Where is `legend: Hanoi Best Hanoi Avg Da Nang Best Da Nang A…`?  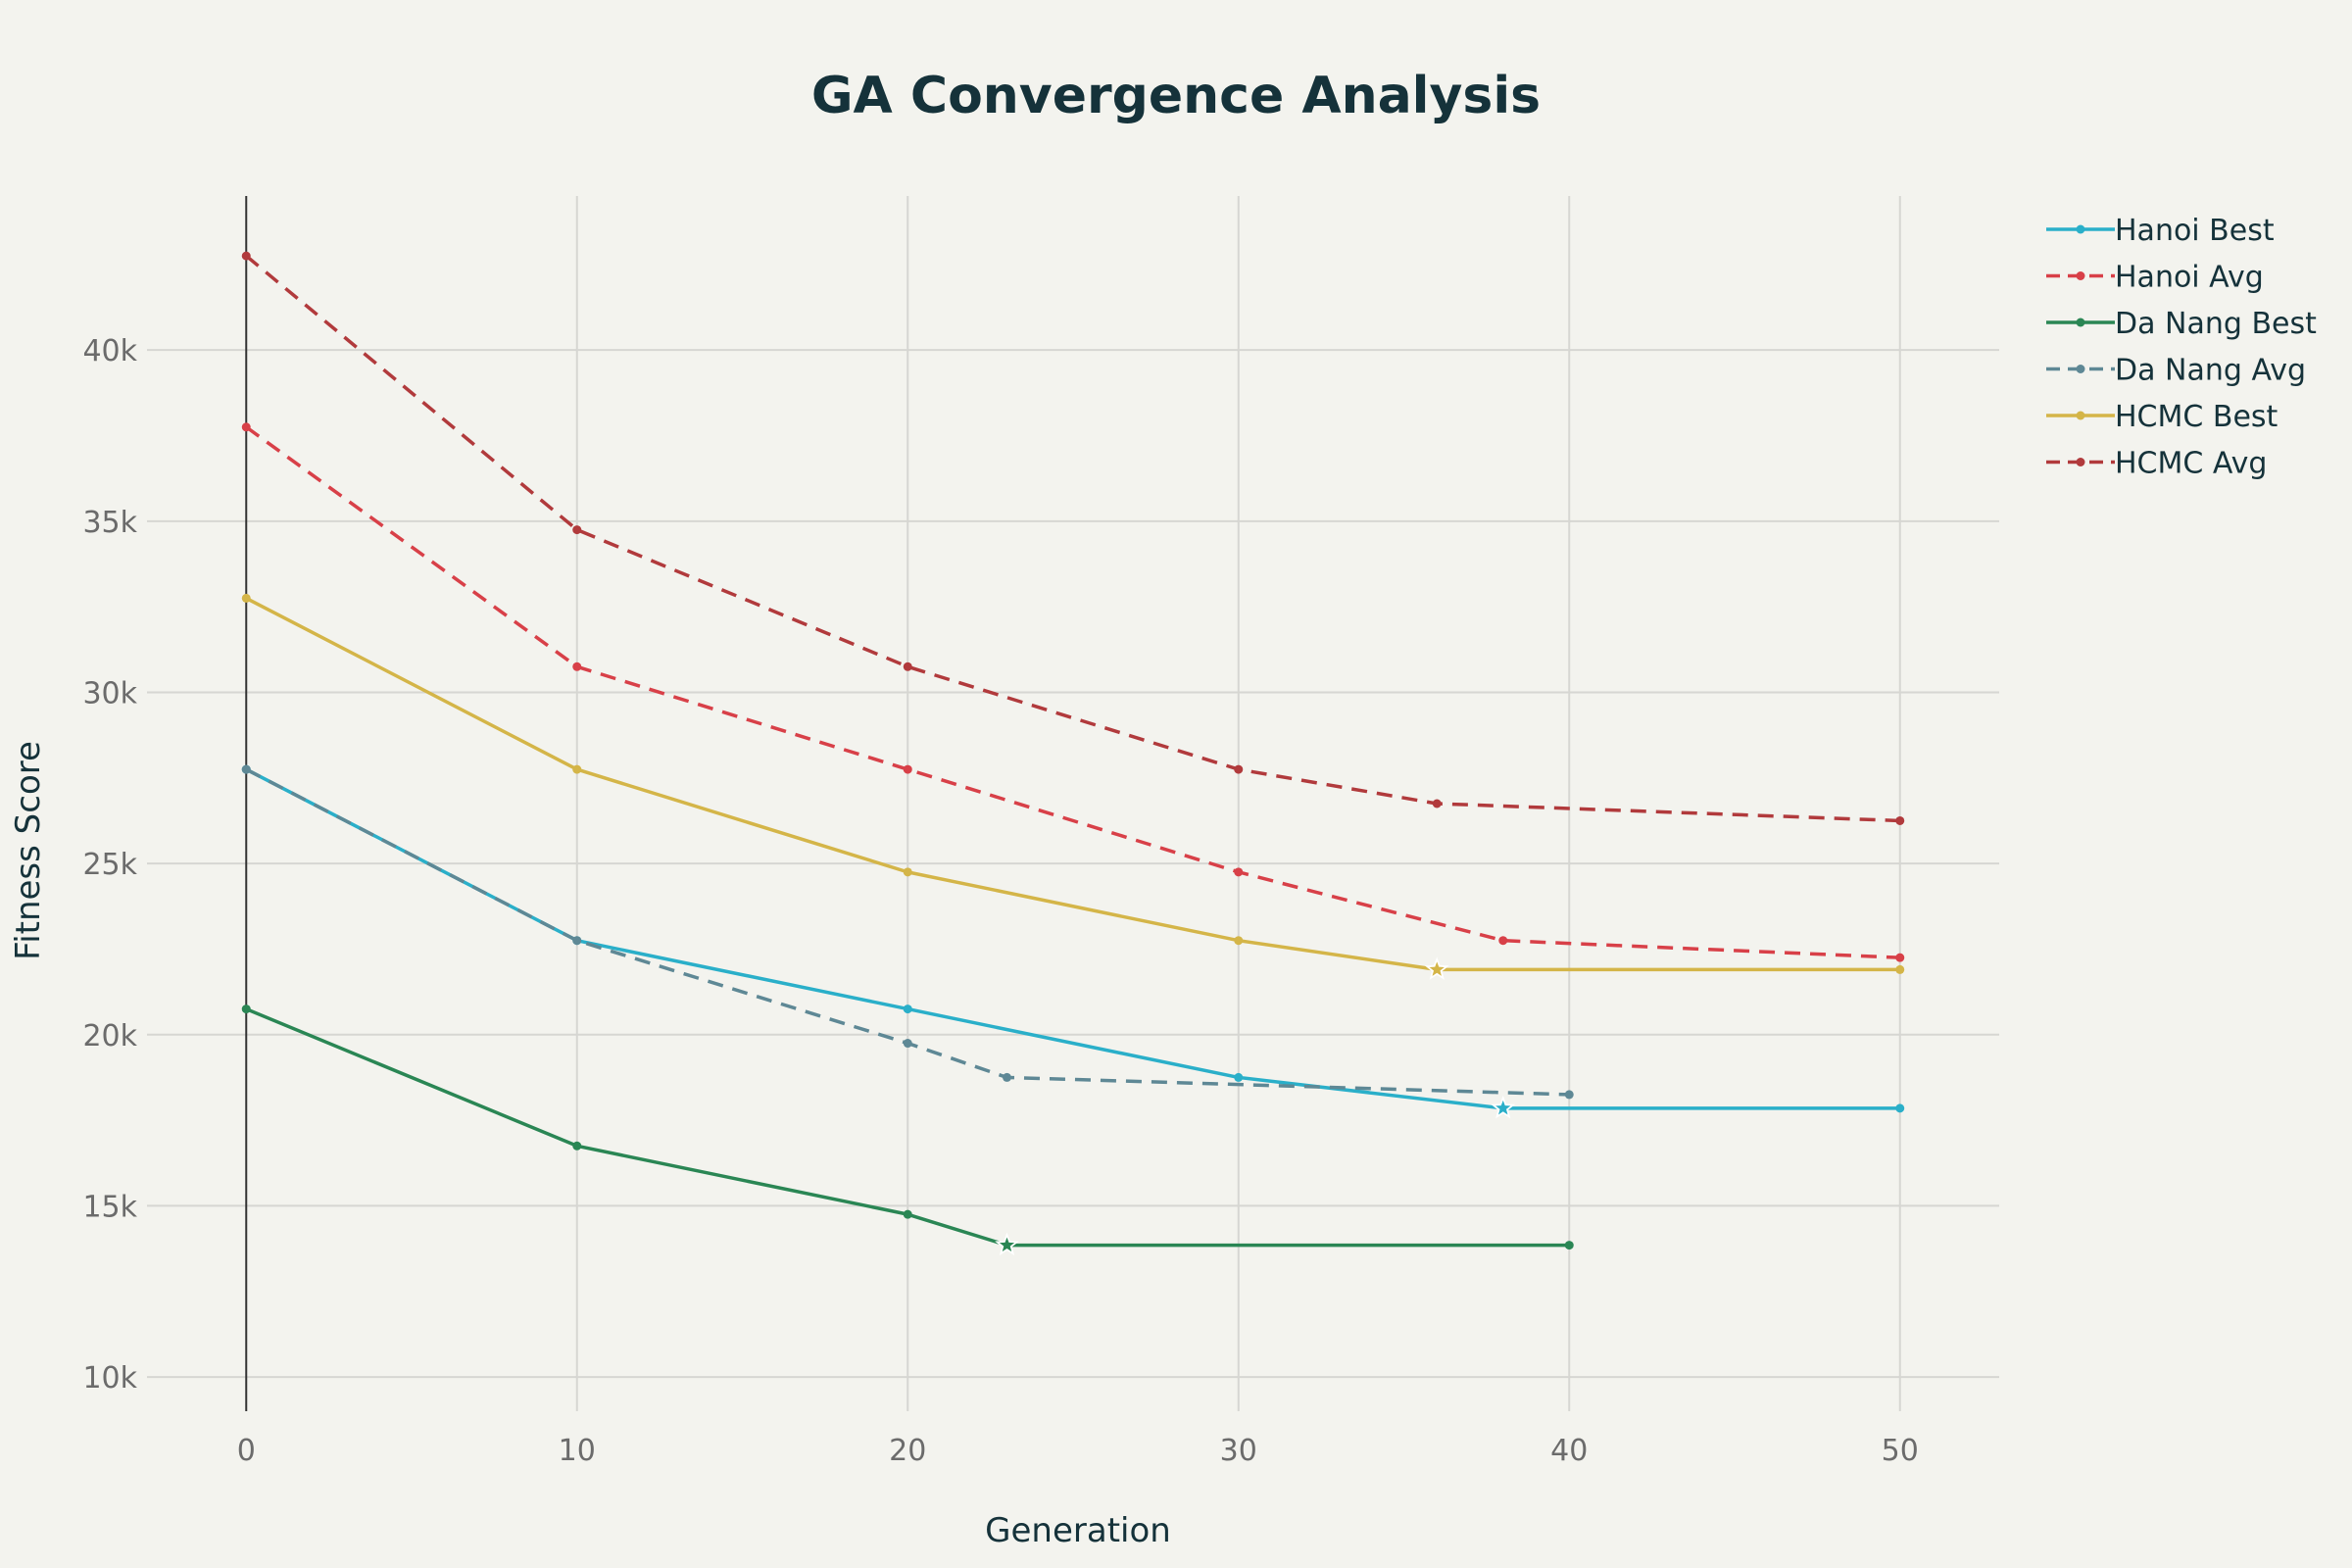
legend: Hanoi Best Hanoi Avg Da Nang Best Da Nang A… is located at coordinates (2181, 348).